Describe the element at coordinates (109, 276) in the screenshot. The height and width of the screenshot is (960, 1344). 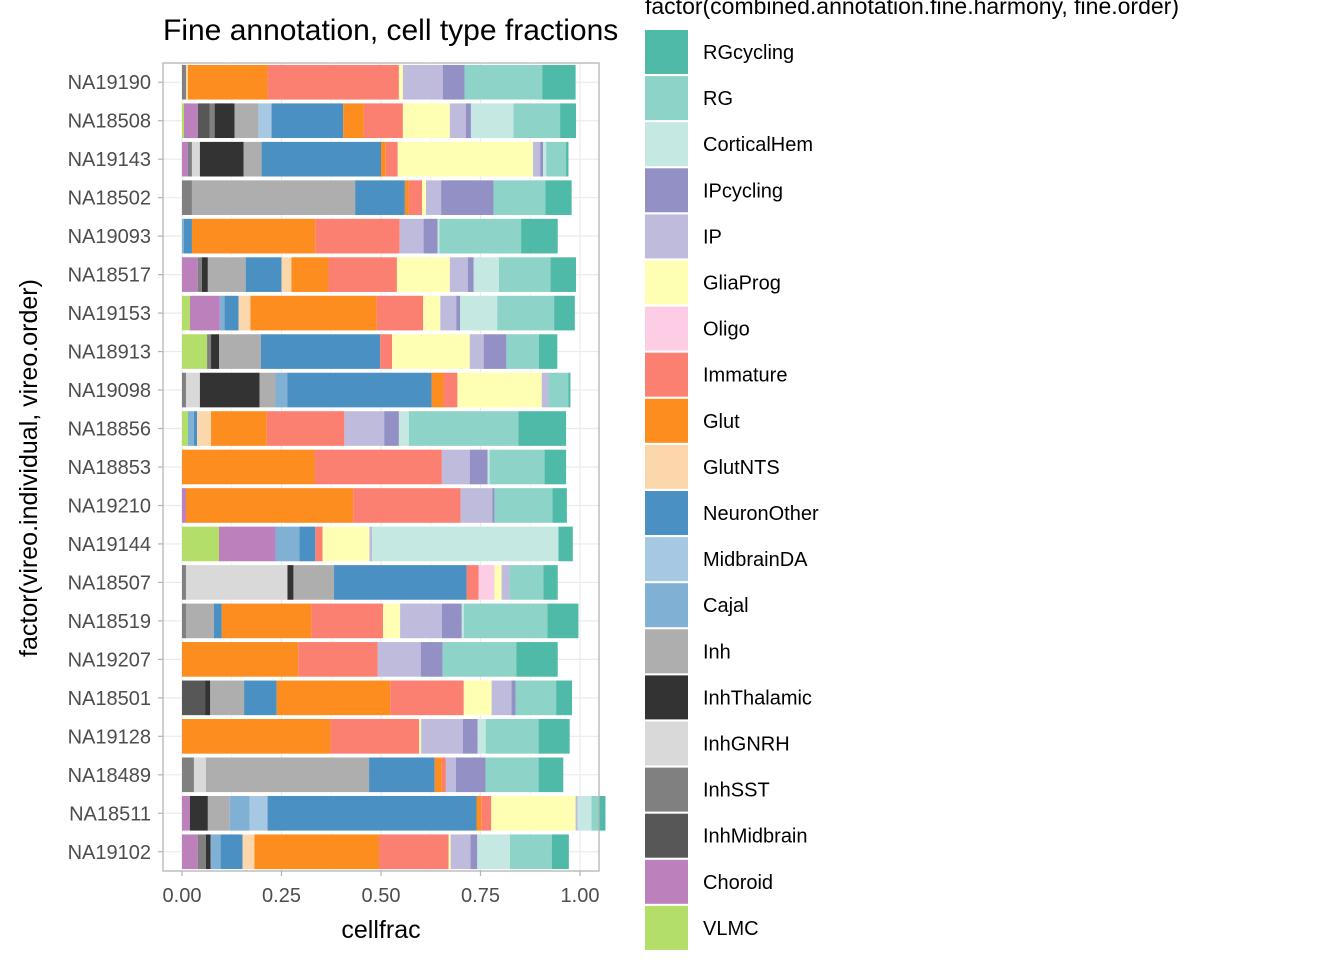
I see `y-tick-label: NA18517` at that location.